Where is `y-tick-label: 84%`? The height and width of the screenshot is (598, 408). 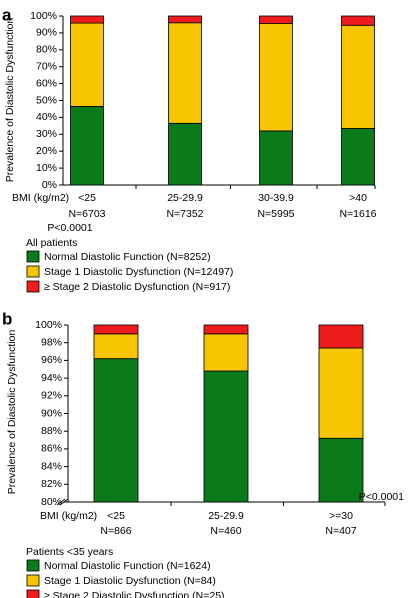 y-tick-label: 84% is located at coordinates (51, 466).